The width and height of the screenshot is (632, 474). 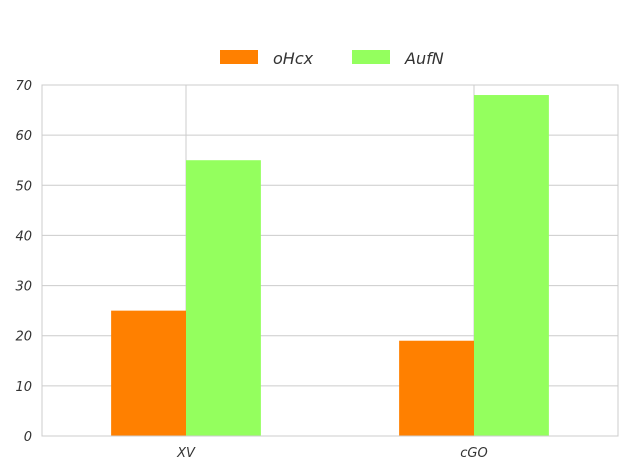 I want to click on bar-oHcx-cGO, so click(x=436, y=388).